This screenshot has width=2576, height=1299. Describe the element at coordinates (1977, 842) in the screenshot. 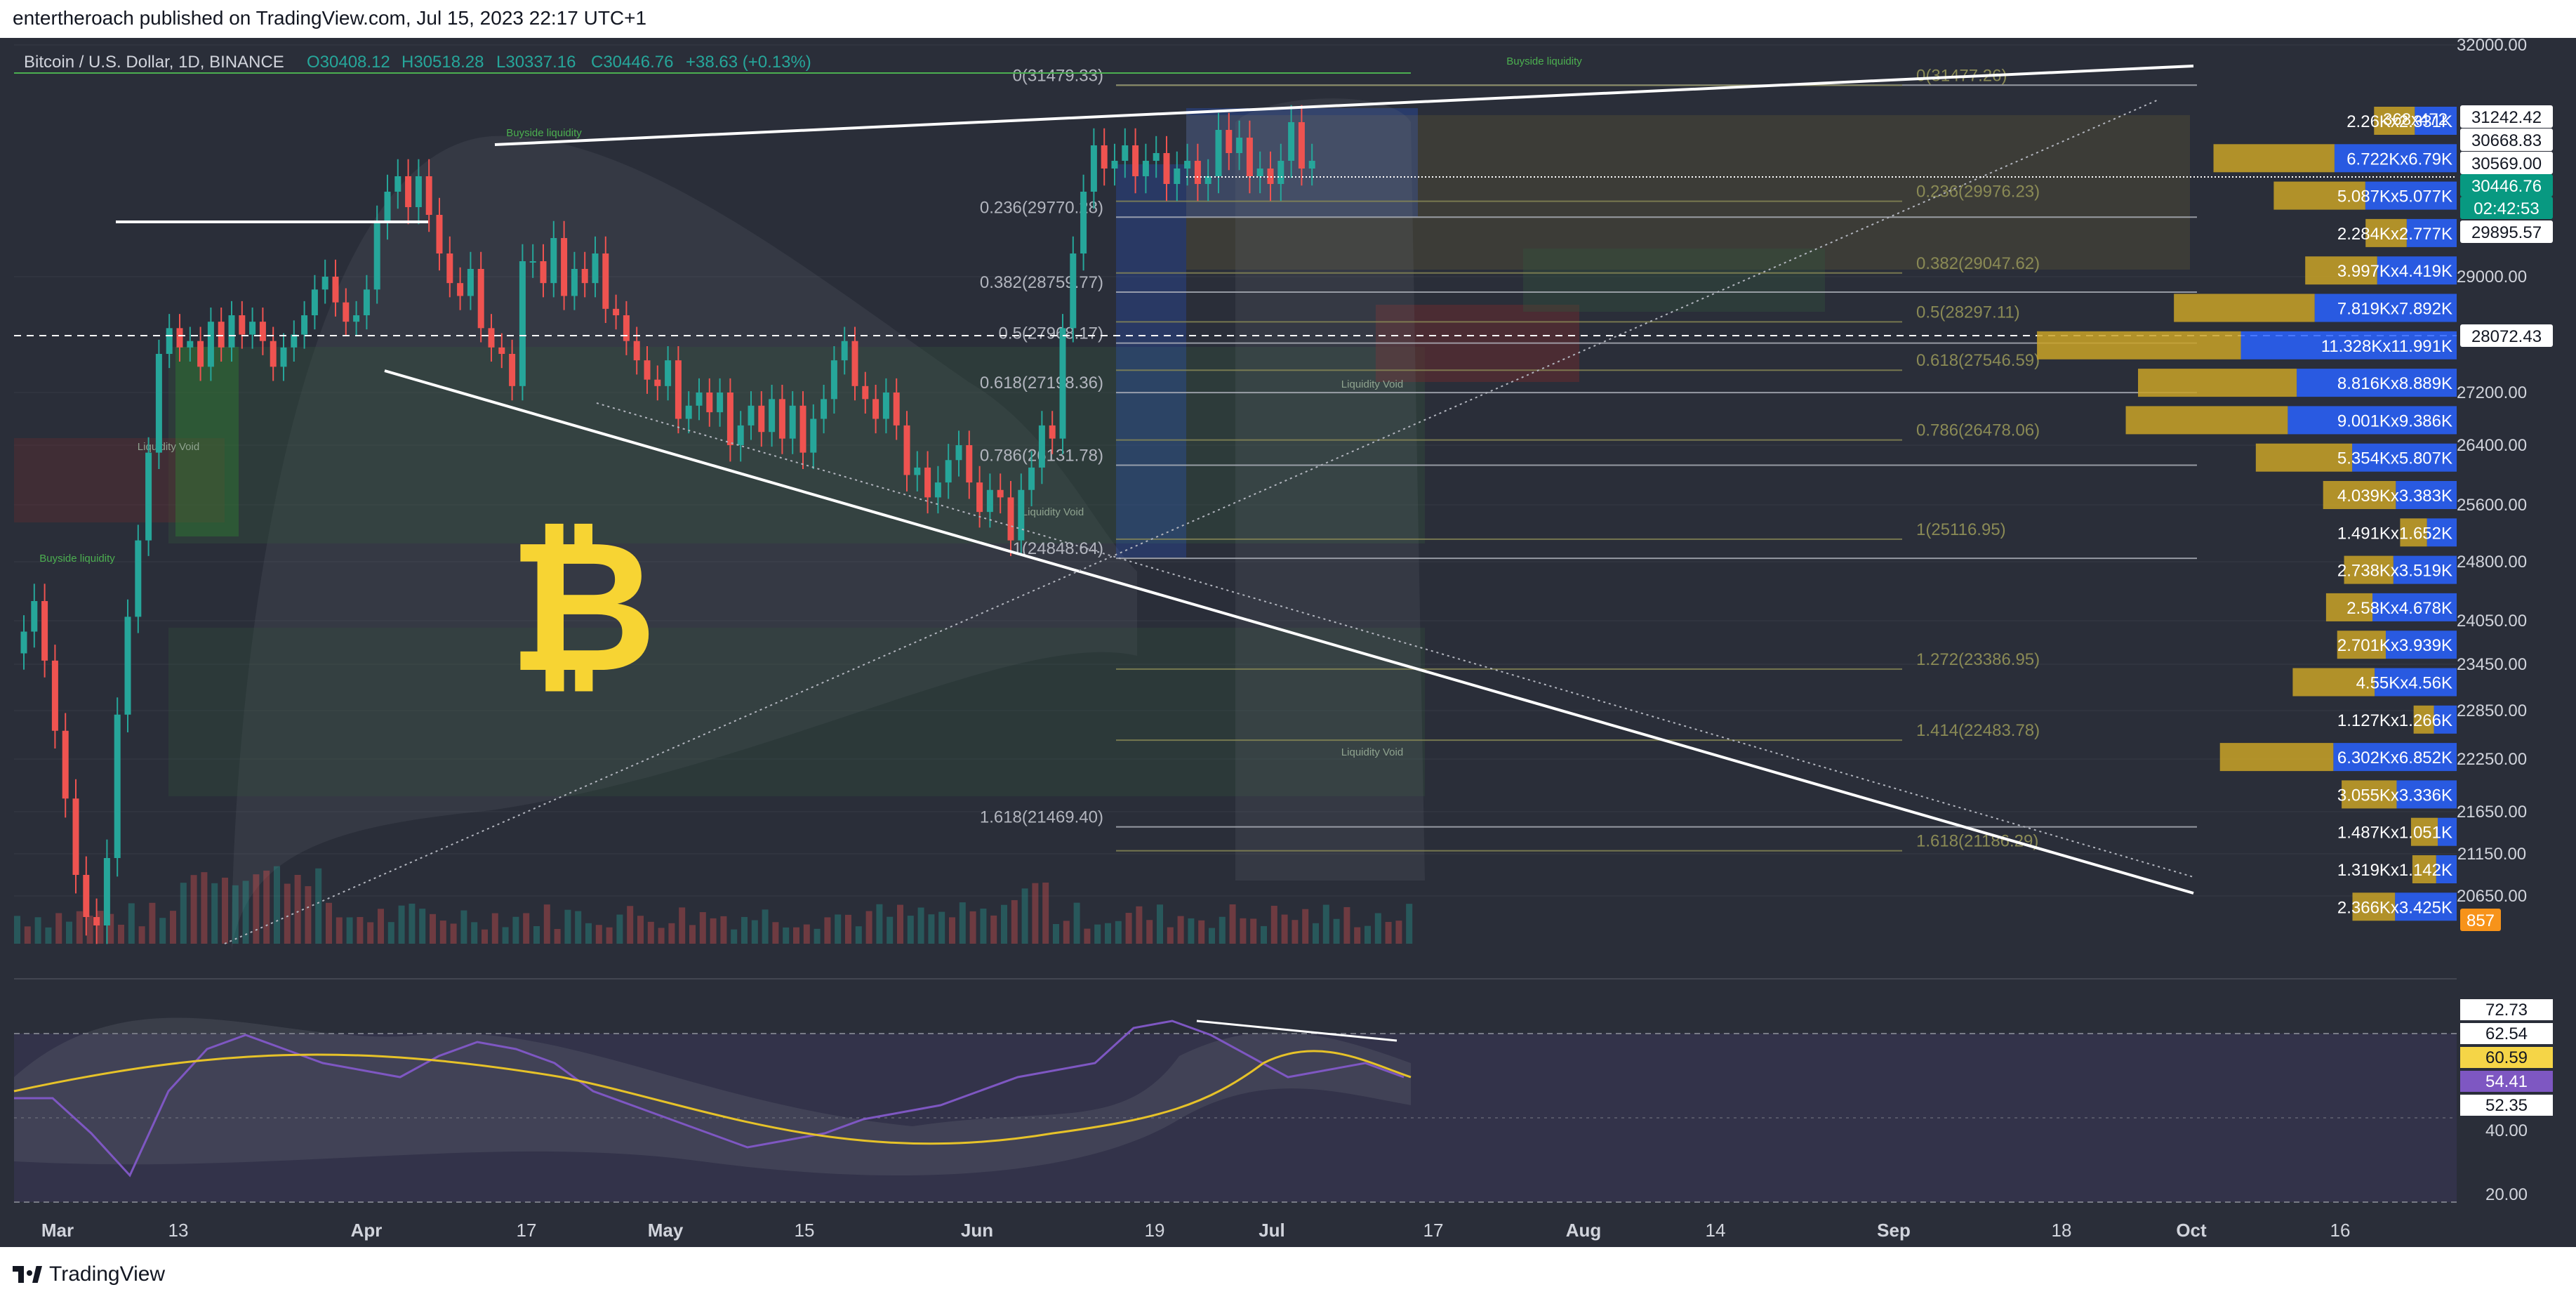

I see `fib-right-label-9: 1.618(21186.29)` at that location.